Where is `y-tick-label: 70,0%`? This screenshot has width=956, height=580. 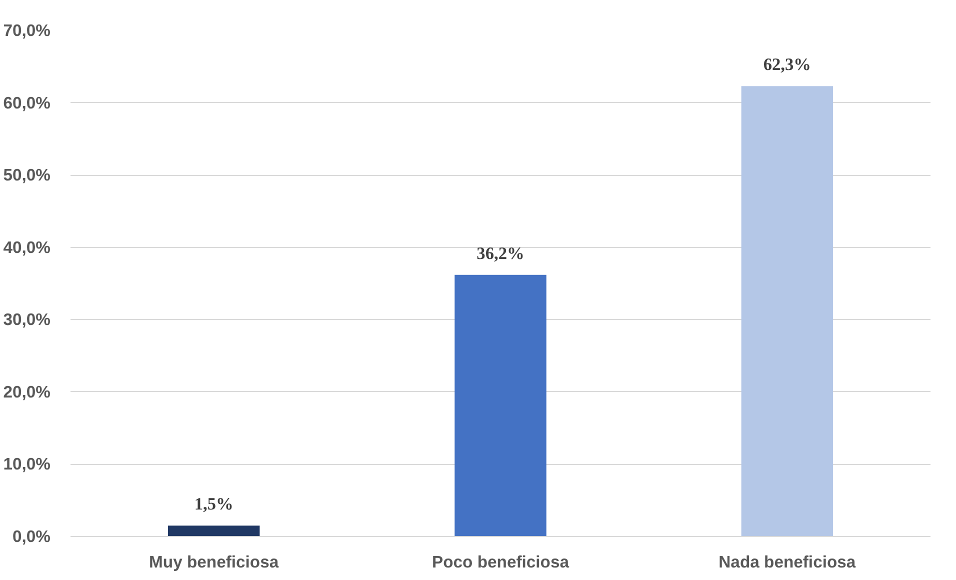
y-tick-label: 70,0% is located at coordinates (27, 30).